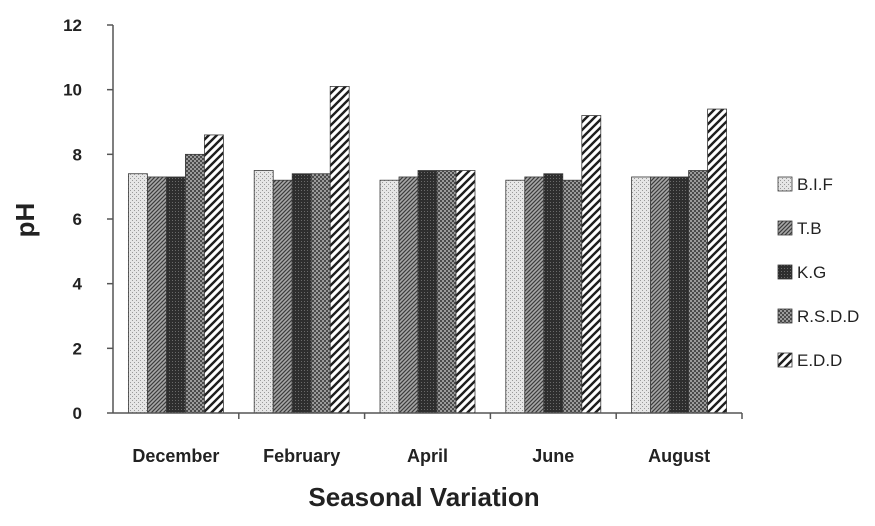 Image resolution: width=875 pixels, height=526 pixels. Describe the element at coordinates (25, 220) in the screenshot. I see `y-axis-title: pH` at that location.